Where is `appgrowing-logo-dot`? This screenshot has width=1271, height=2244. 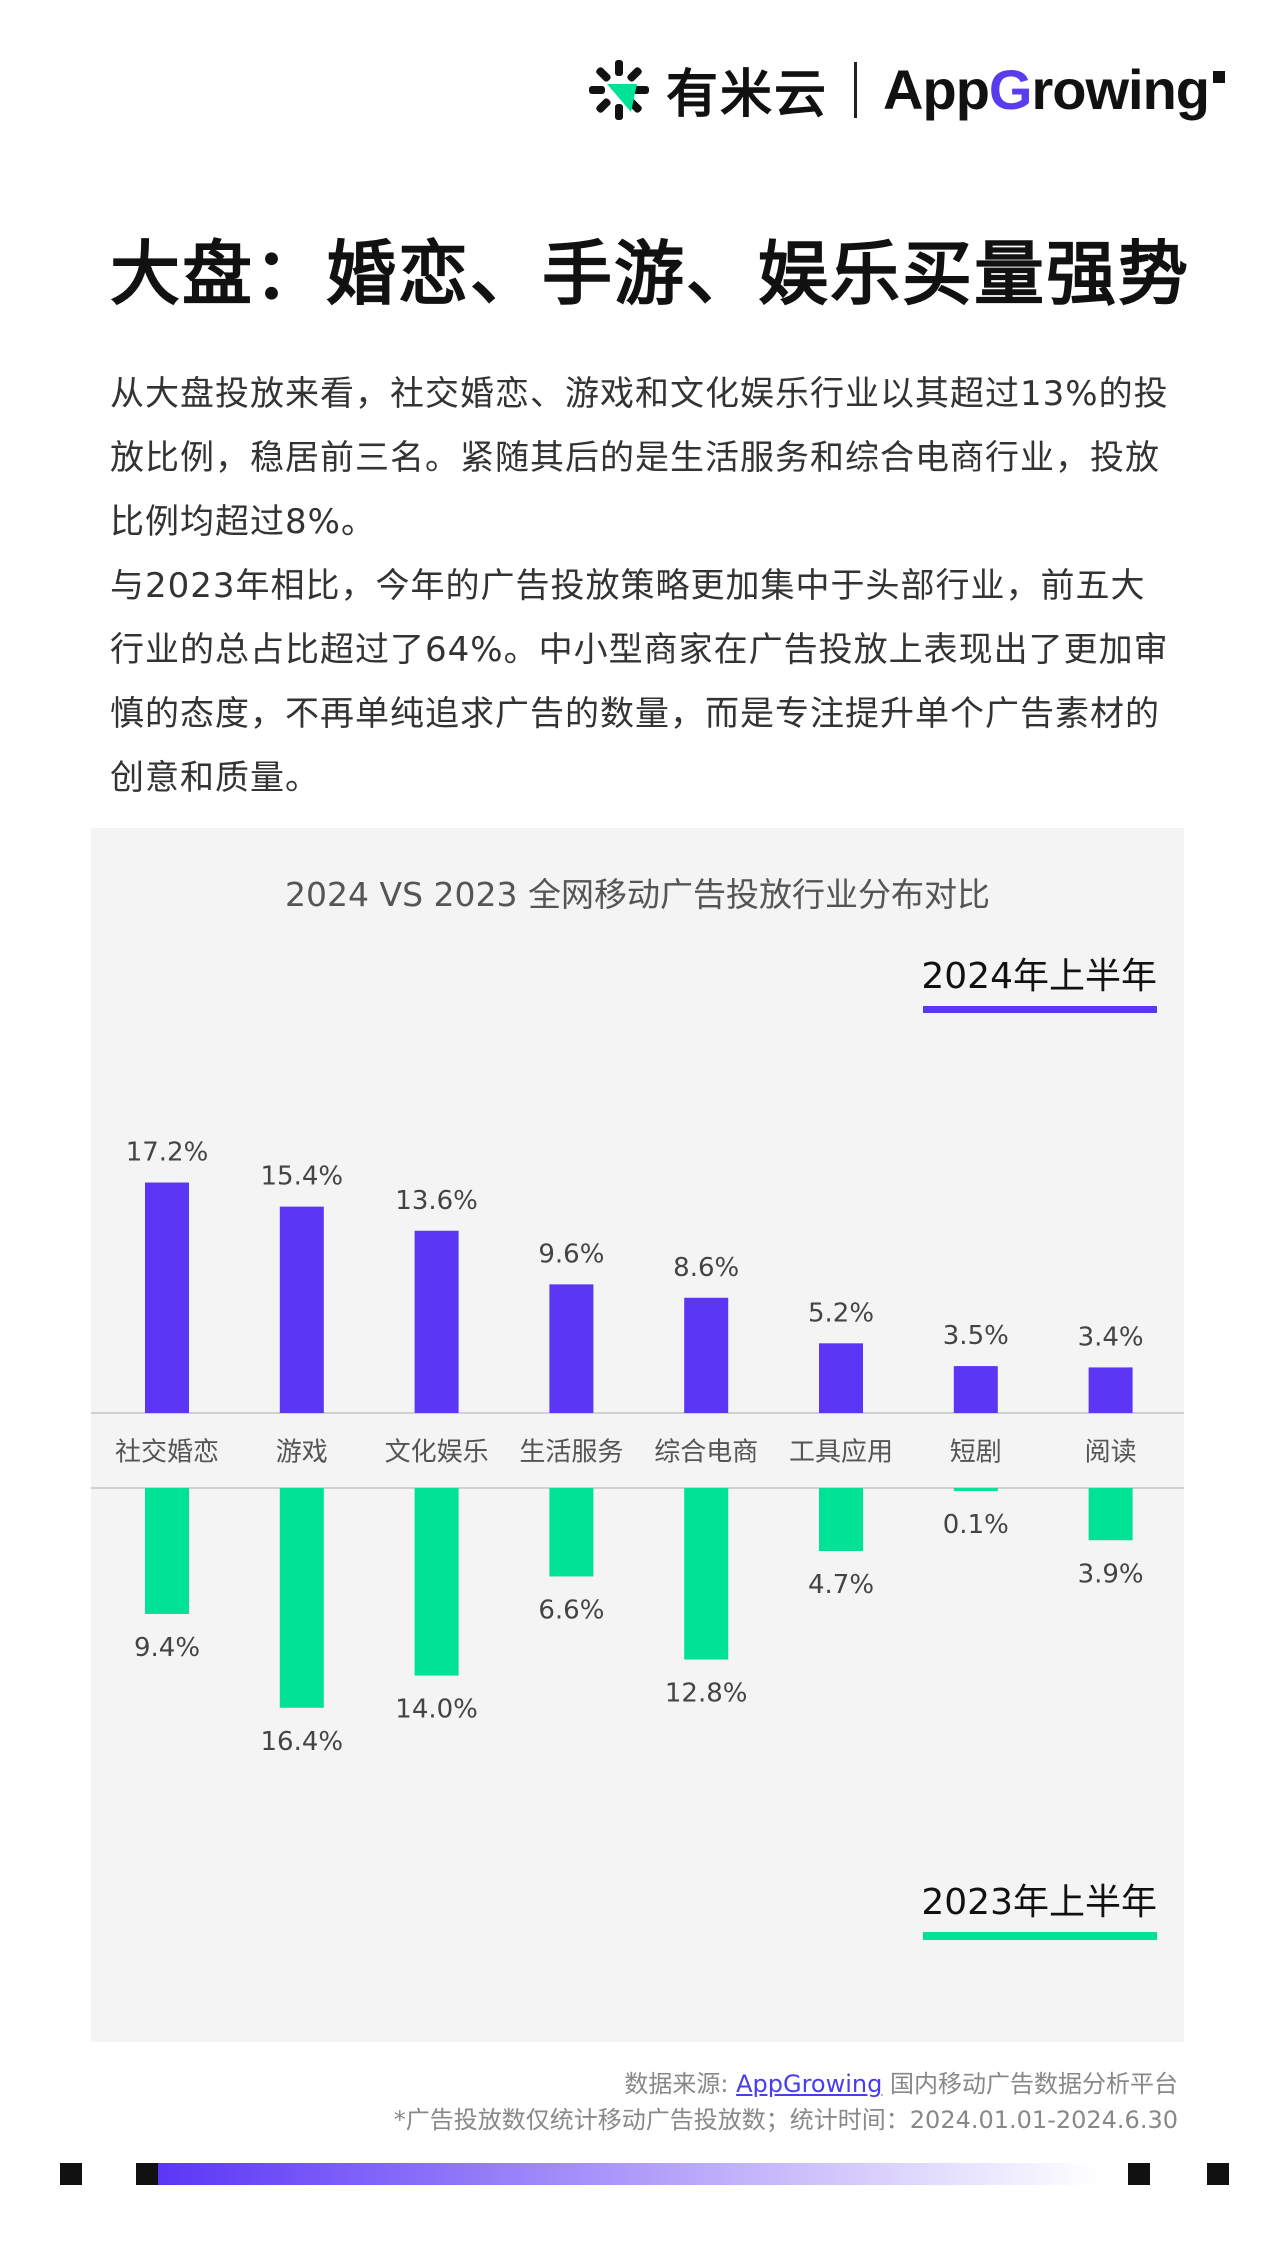
appgrowing-logo-dot is located at coordinates (1219, 76).